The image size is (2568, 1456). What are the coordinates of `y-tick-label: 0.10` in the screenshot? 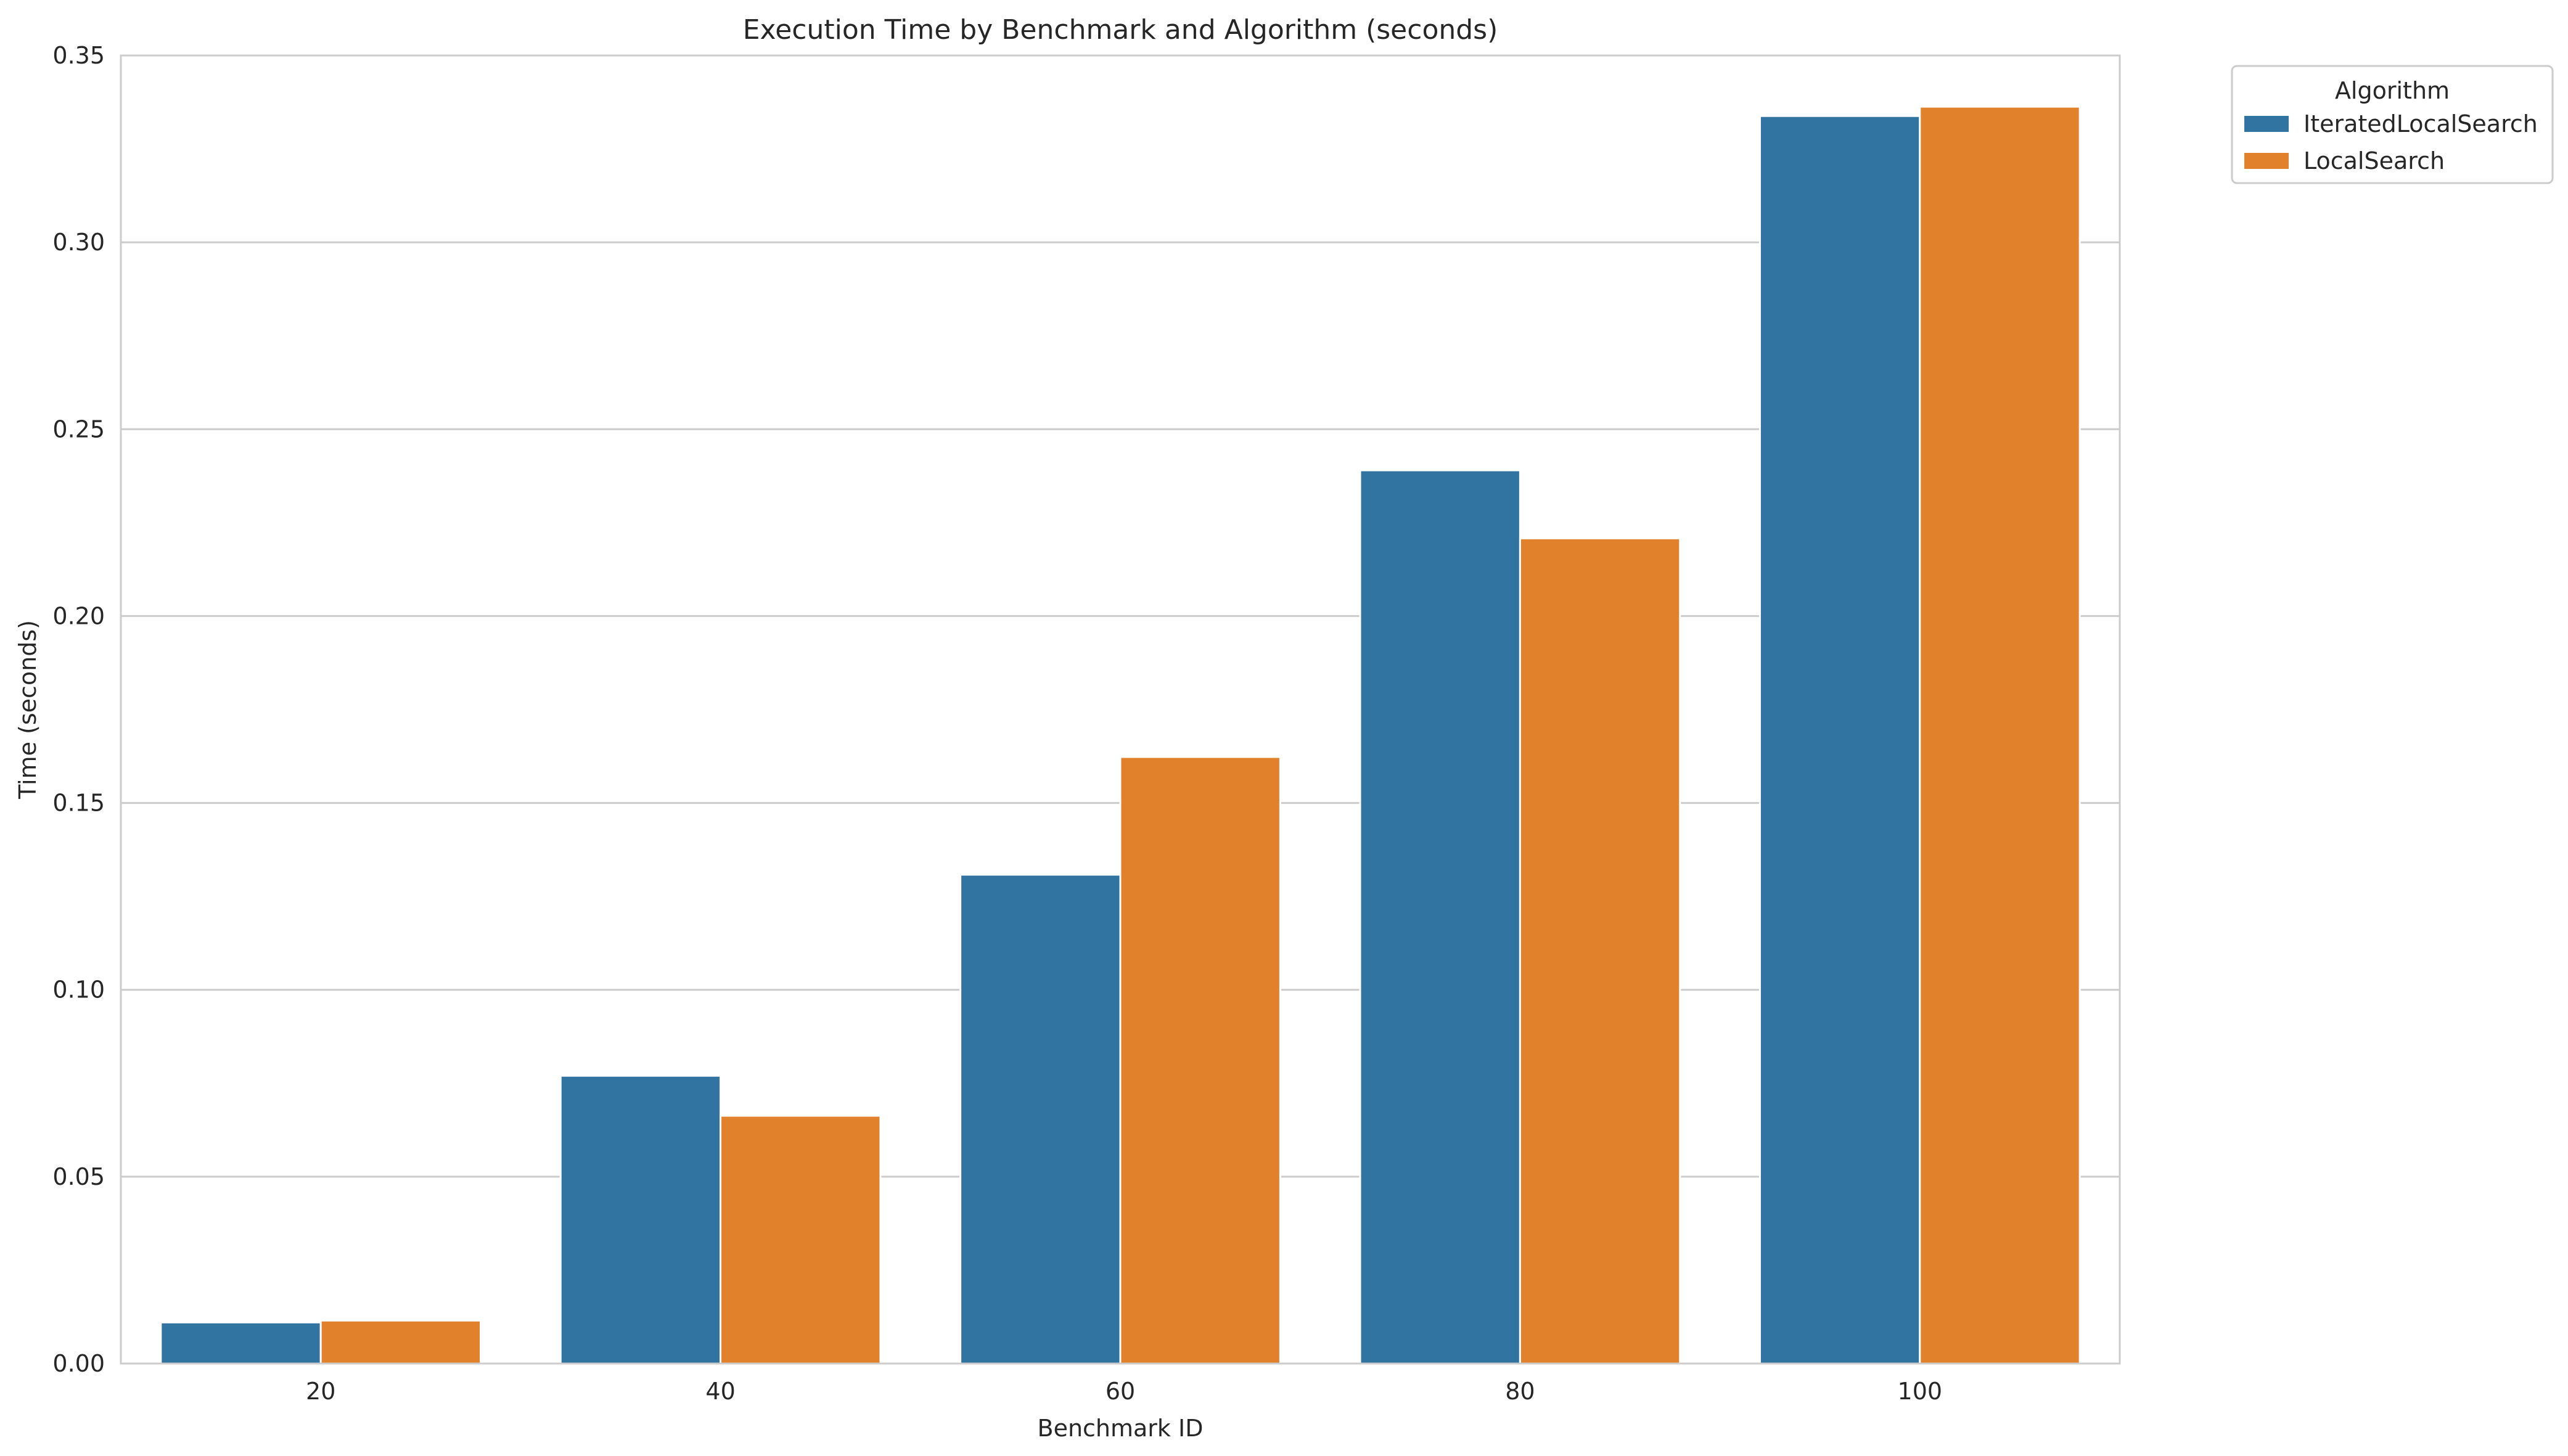 It's located at (79, 990).